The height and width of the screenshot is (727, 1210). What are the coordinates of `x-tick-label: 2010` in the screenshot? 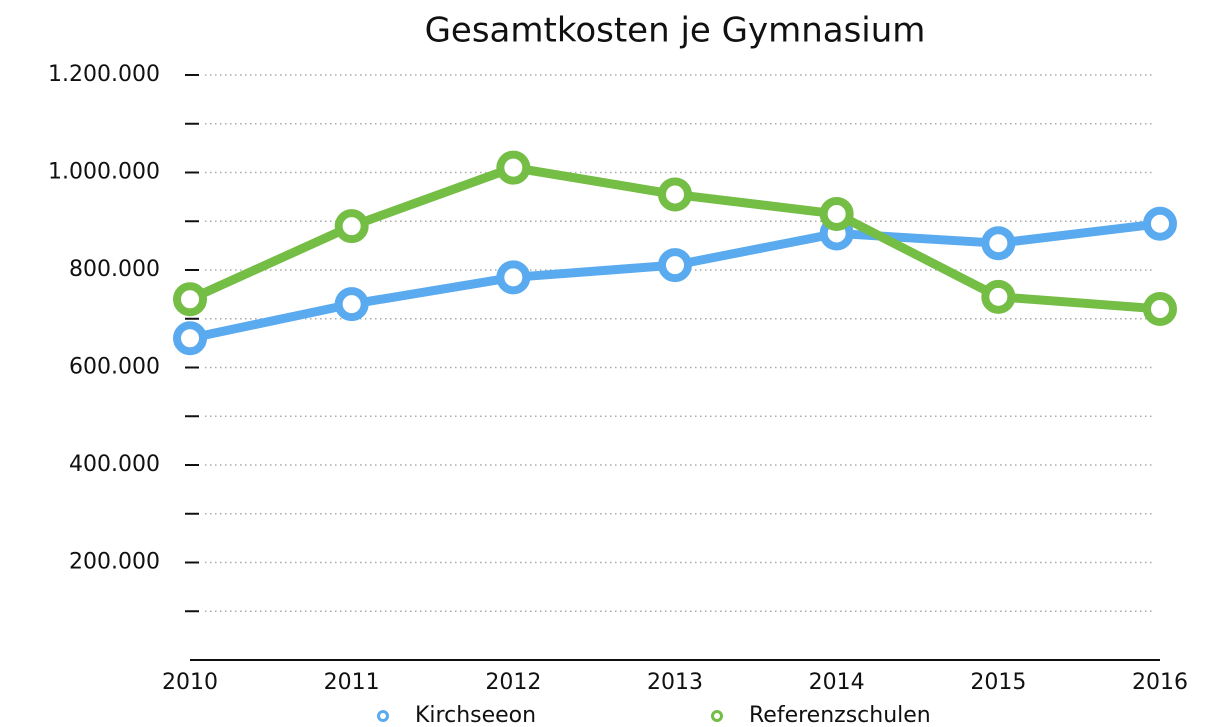 It's located at (190, 682).